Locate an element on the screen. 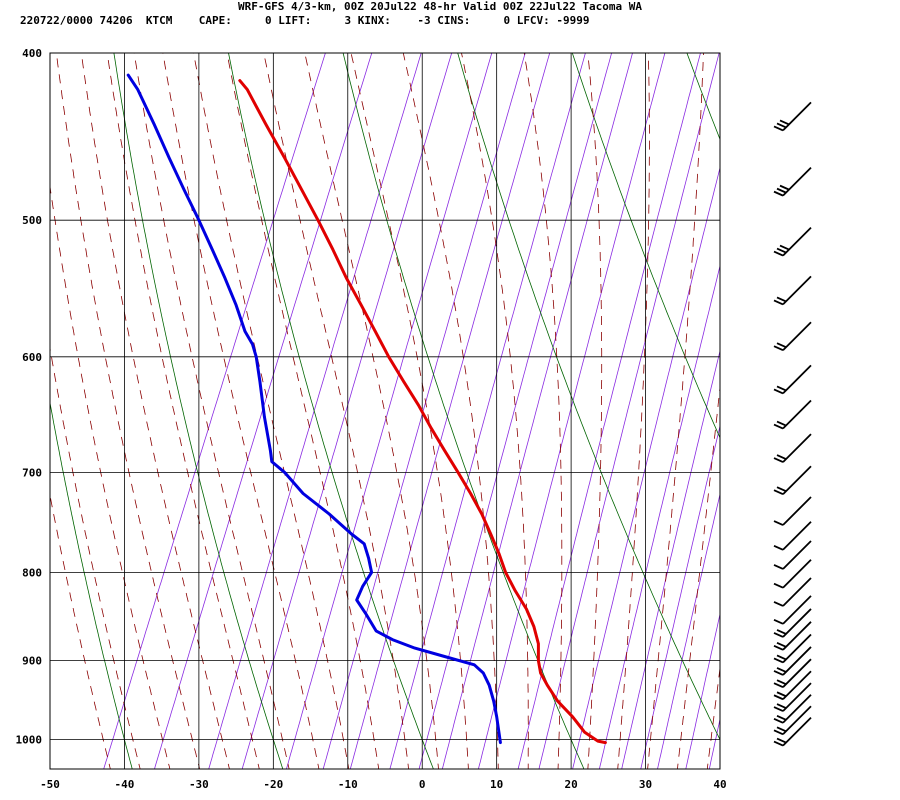 The width and height of the screenshot is (900, 800). y-tick-label: 1000 is located at coordinates (29, 740).